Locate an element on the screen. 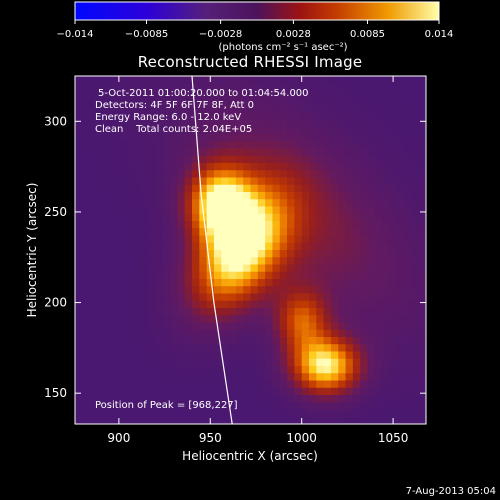 The height and width of the screenshot is (500, 500). colorbar-tick-label: −0.0085 is located at coordinates (146, 34).